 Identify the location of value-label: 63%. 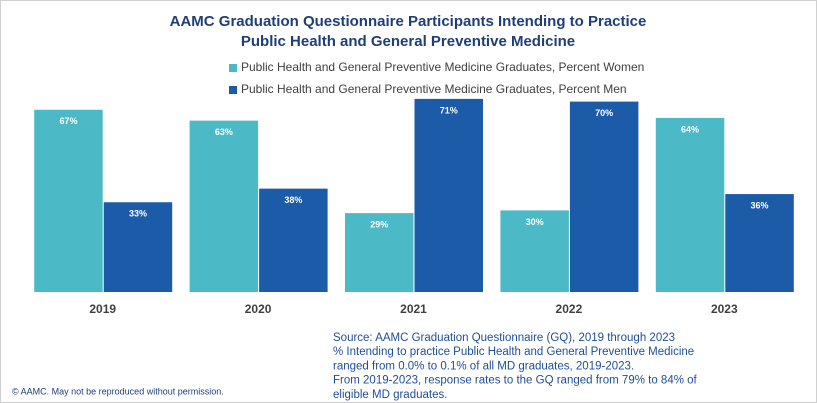
(224, 132).